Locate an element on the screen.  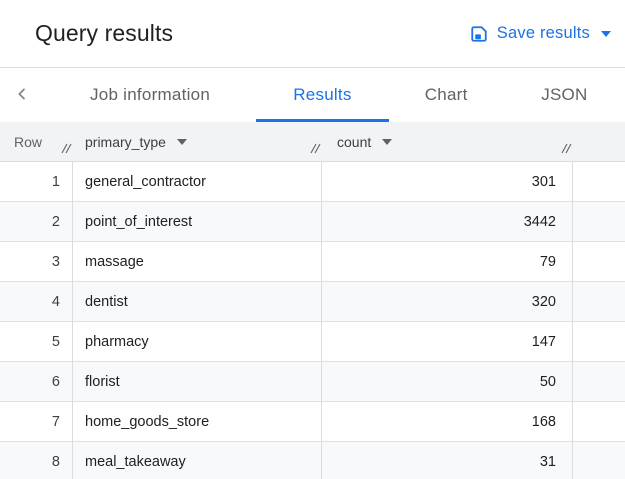
tab-chart: Chart is located at coordinates (446, 95).